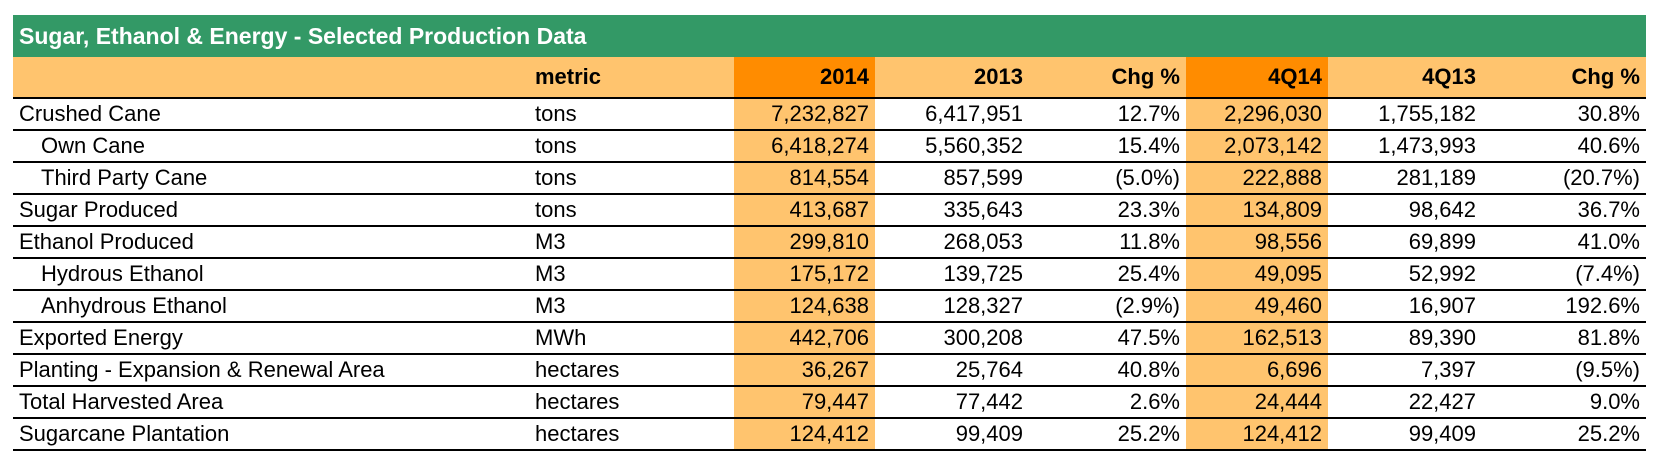  Describe the element at coordinates (270, 78) in the screenshot. I see `header-label` at that location.